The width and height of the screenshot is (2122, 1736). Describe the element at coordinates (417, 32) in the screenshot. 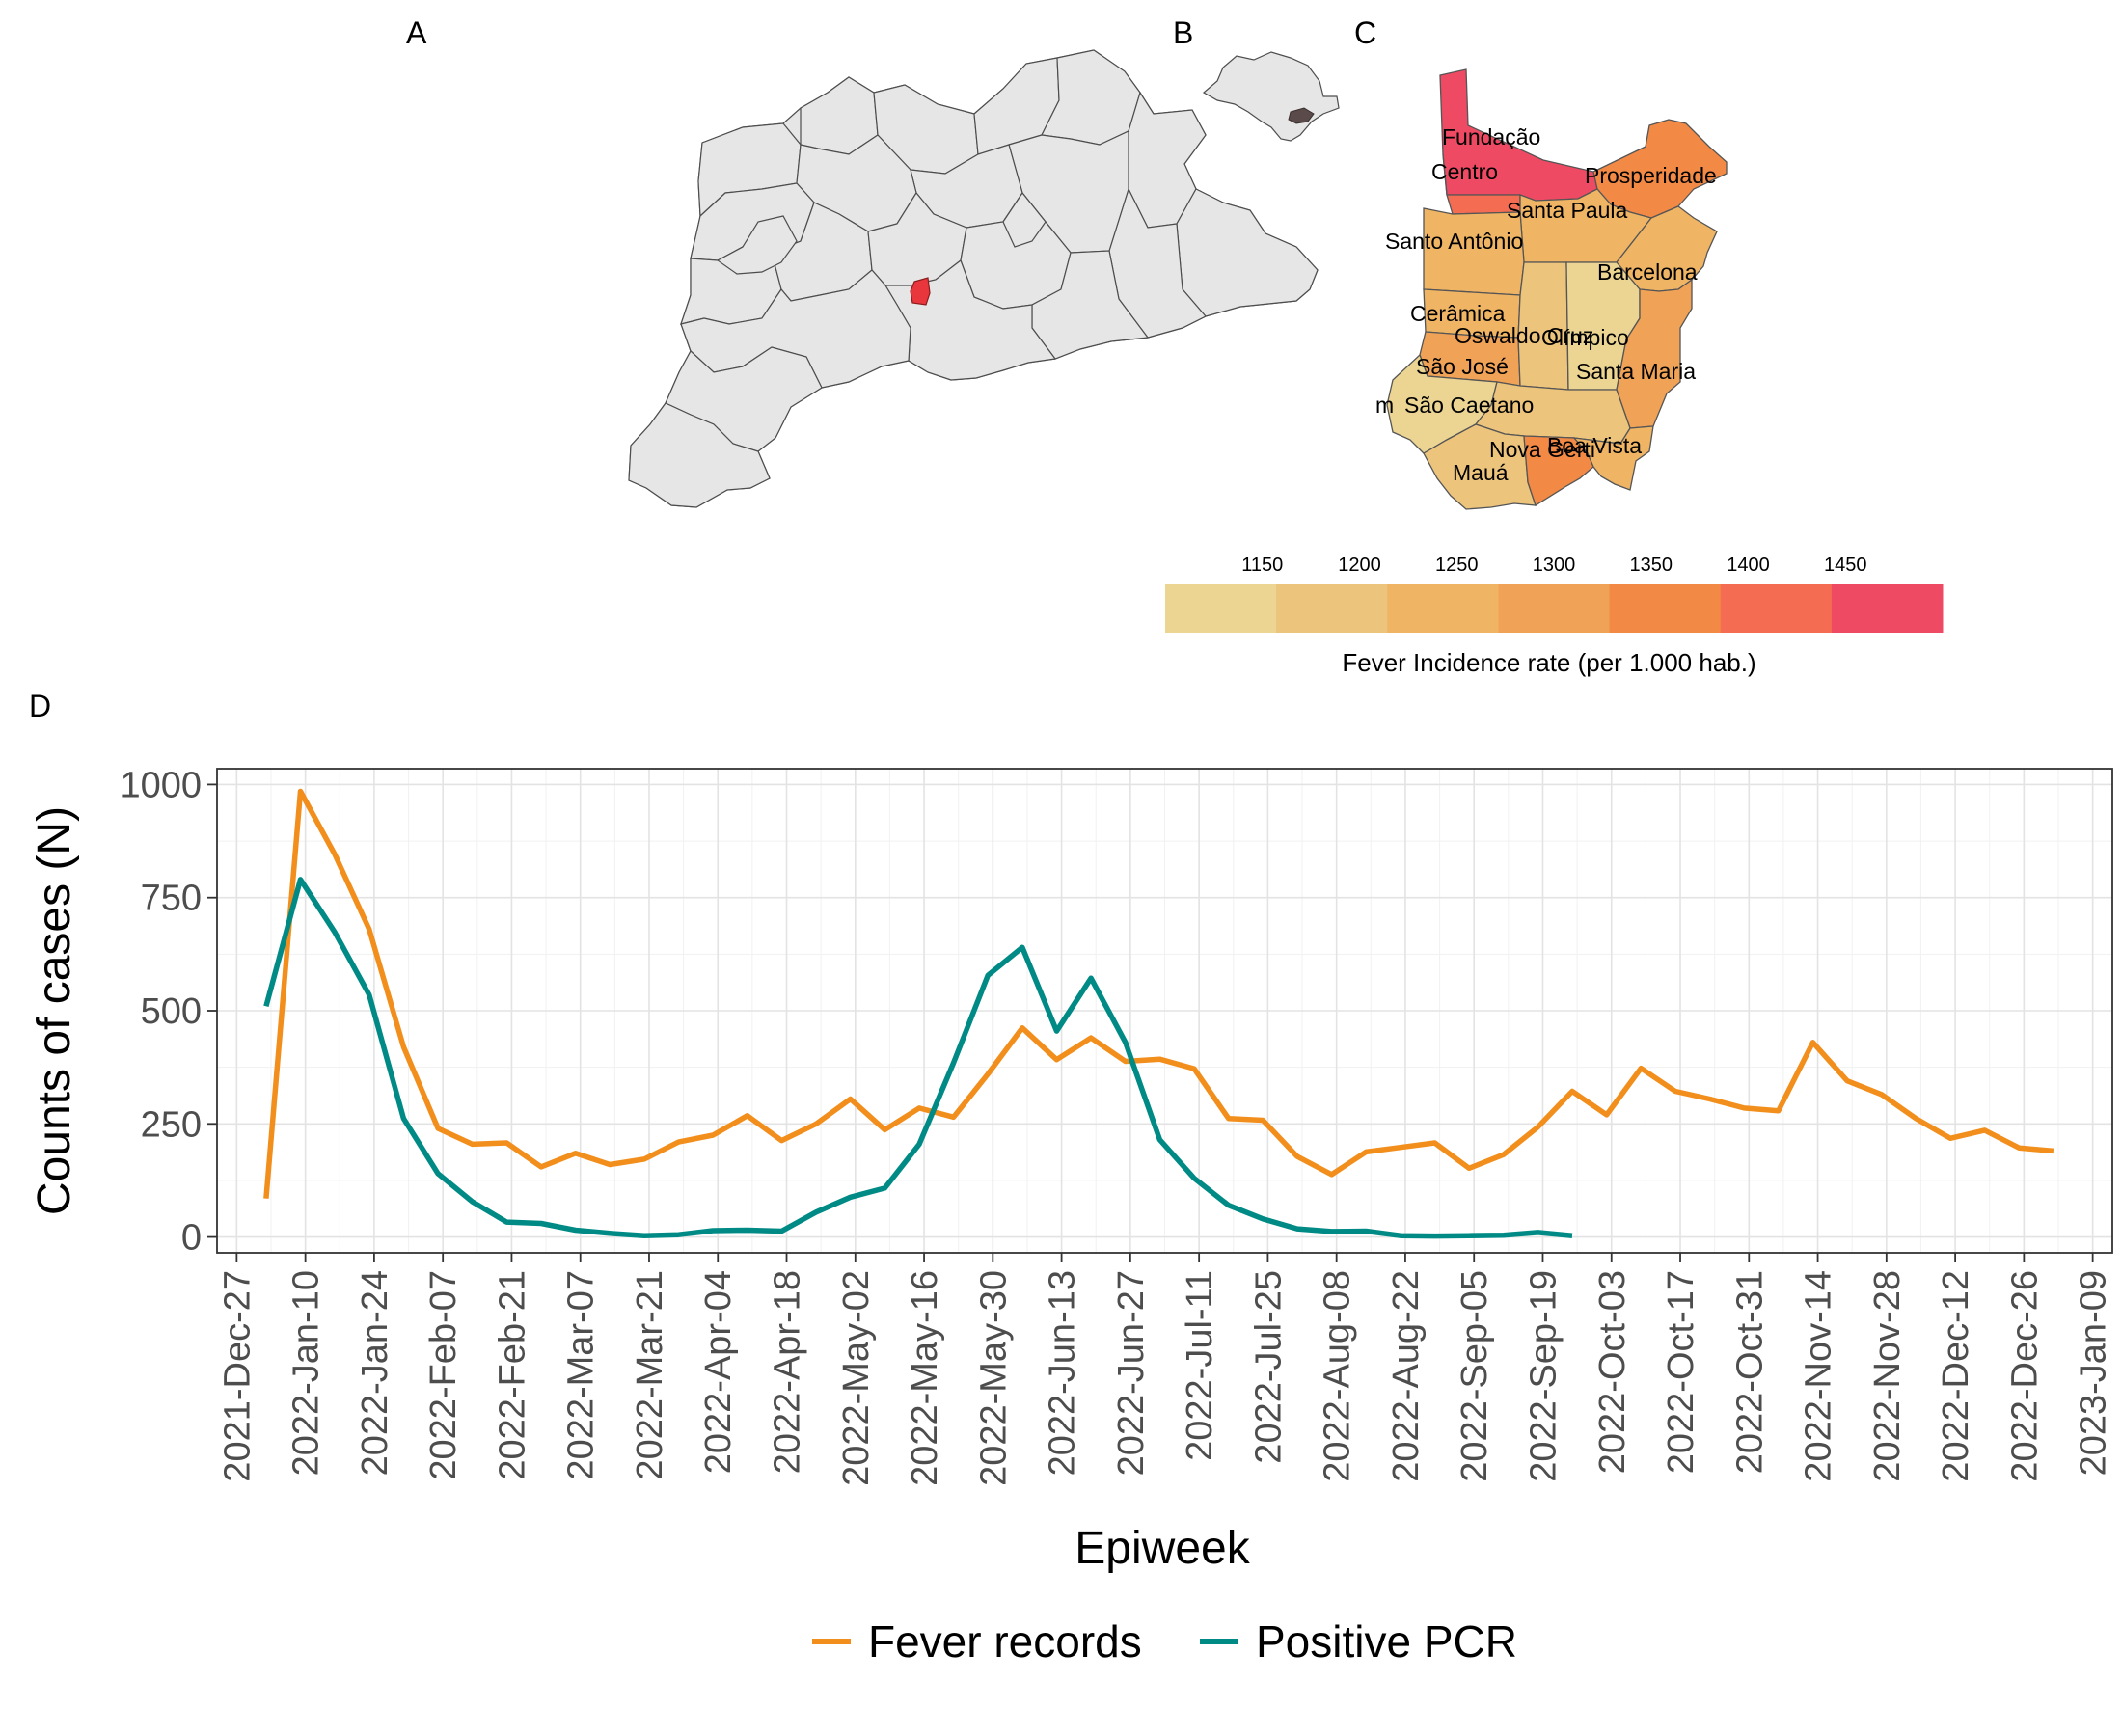

I see `panel-a-label: A` at that location.